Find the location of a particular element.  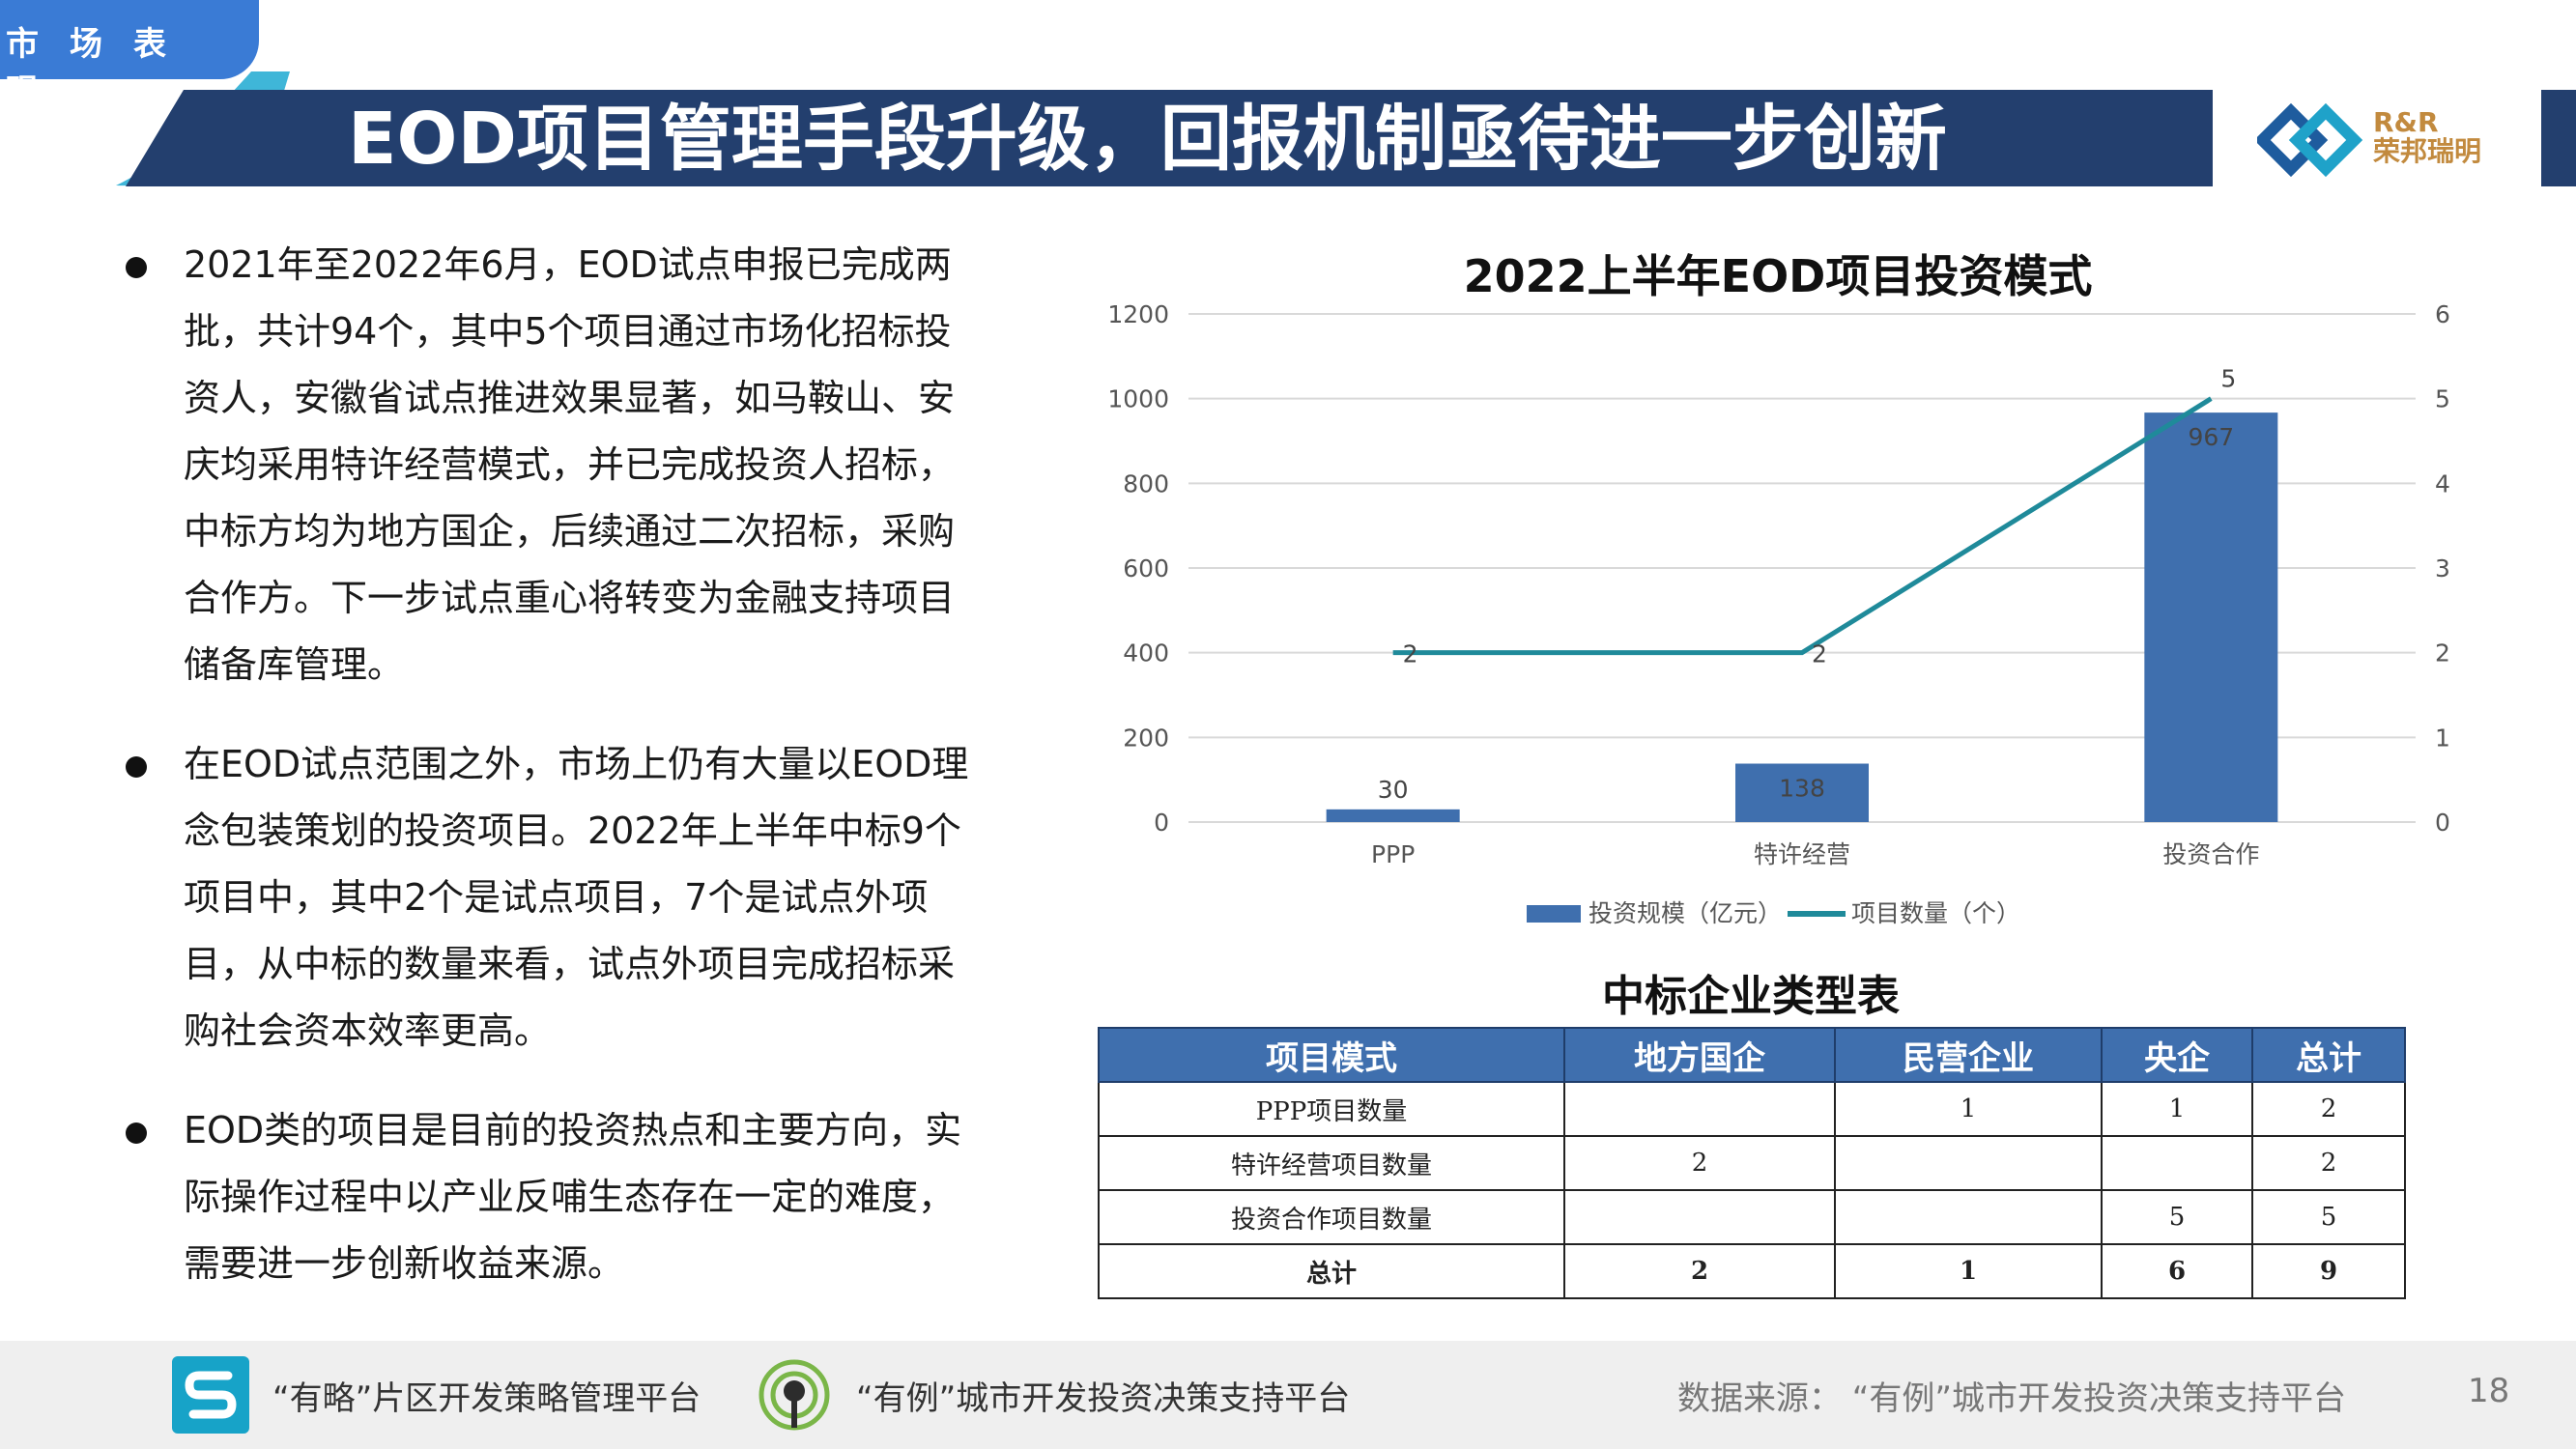

table-title: 中标企业类型表 is located at coordinates (1751, 996).